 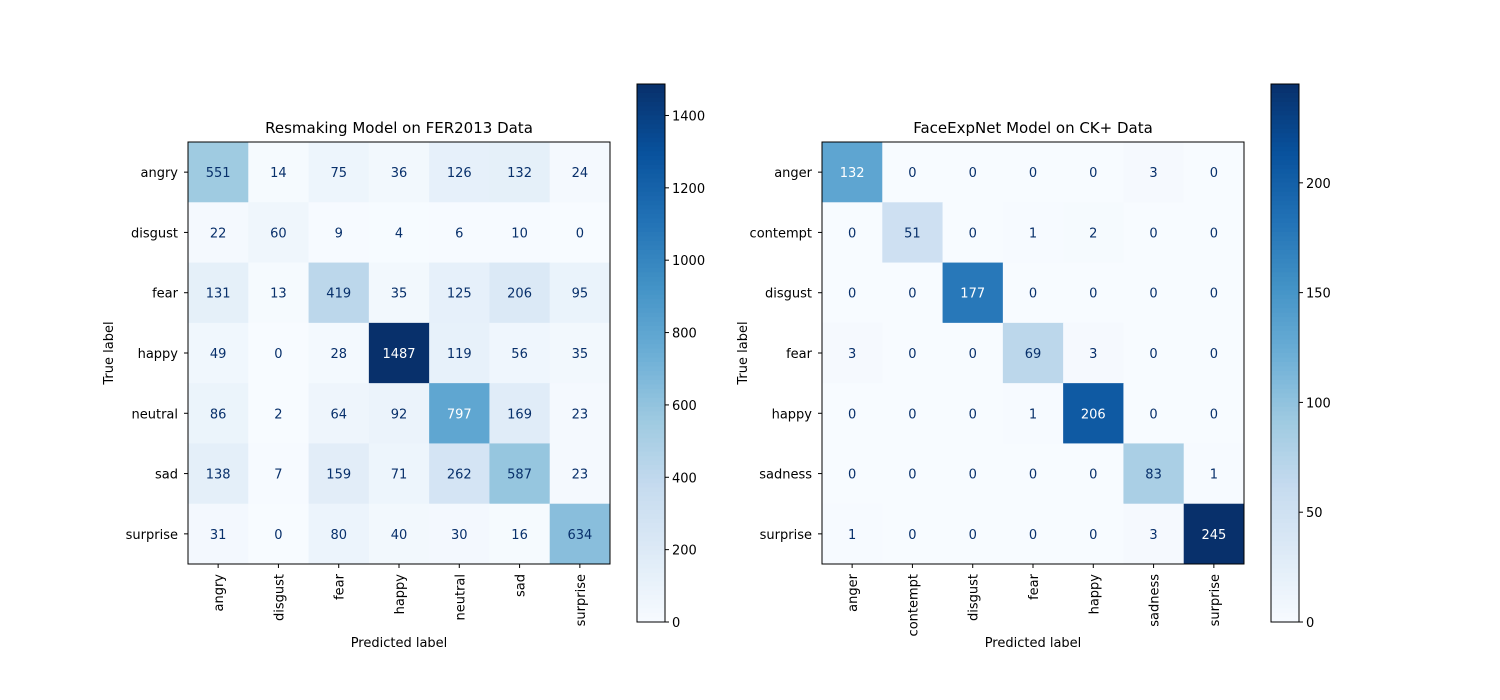 I want to click on cell-value-label: 4, so click(x=399, y=233).